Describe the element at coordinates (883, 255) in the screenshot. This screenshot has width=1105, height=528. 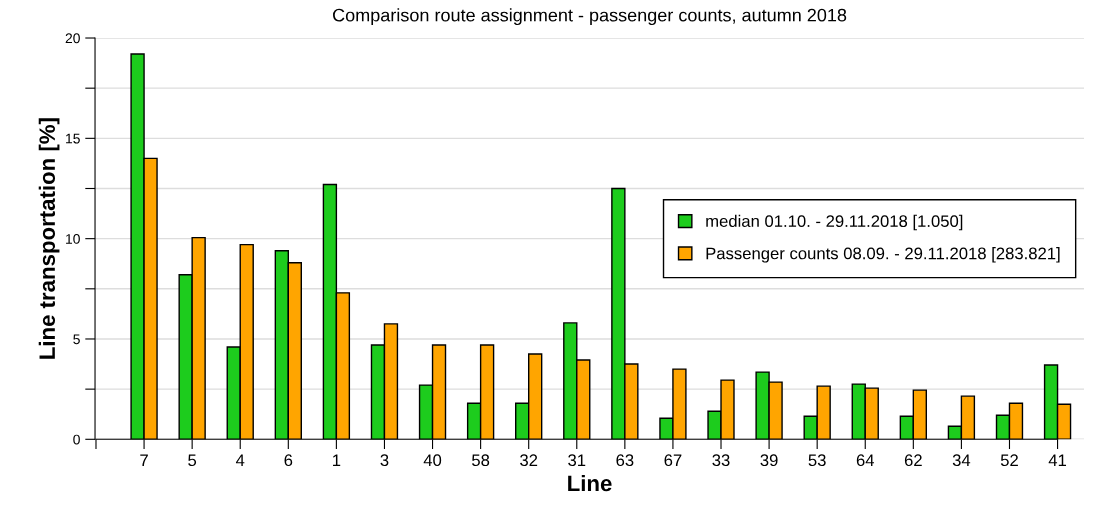
I see `legend-label: Passenger counts 08.09. - 29.11.2018 [283.821]` at that location.